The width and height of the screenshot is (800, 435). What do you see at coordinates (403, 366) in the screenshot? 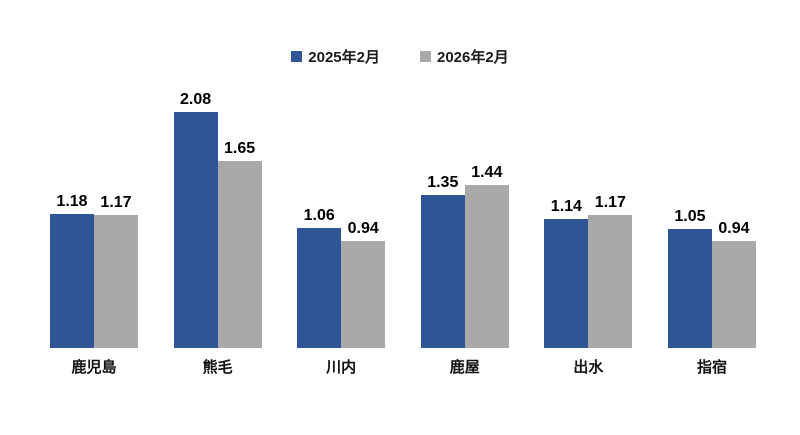
I see `x-axis-labels: 鹿児島 熊毛 川内 鹿屋 出水 指宿` at bounding box center [403, 366].